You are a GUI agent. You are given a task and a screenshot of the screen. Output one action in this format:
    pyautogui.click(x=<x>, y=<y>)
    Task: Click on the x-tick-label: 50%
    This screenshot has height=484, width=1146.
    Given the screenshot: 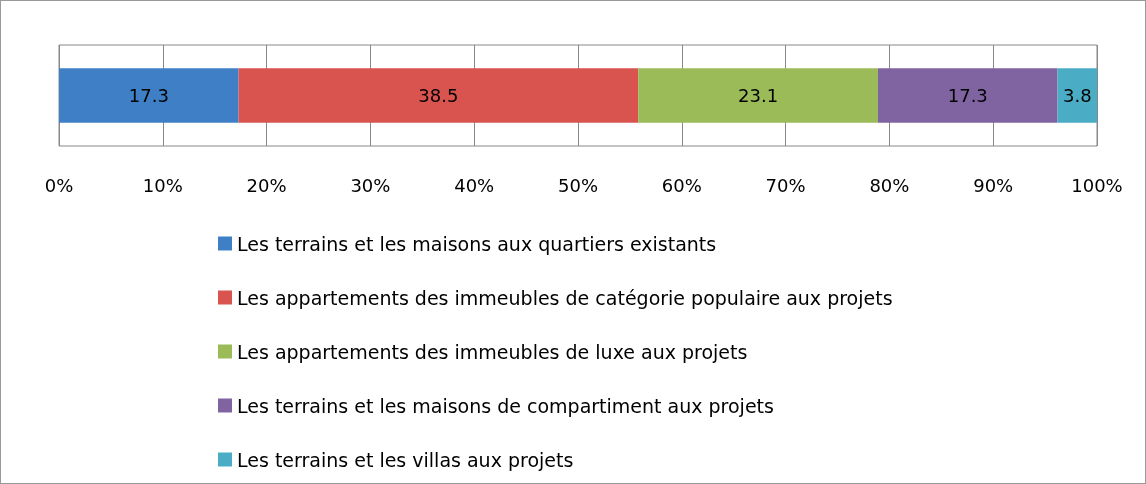 What is the action you would take?
    pyautogui.click(x=578, y=185)
    